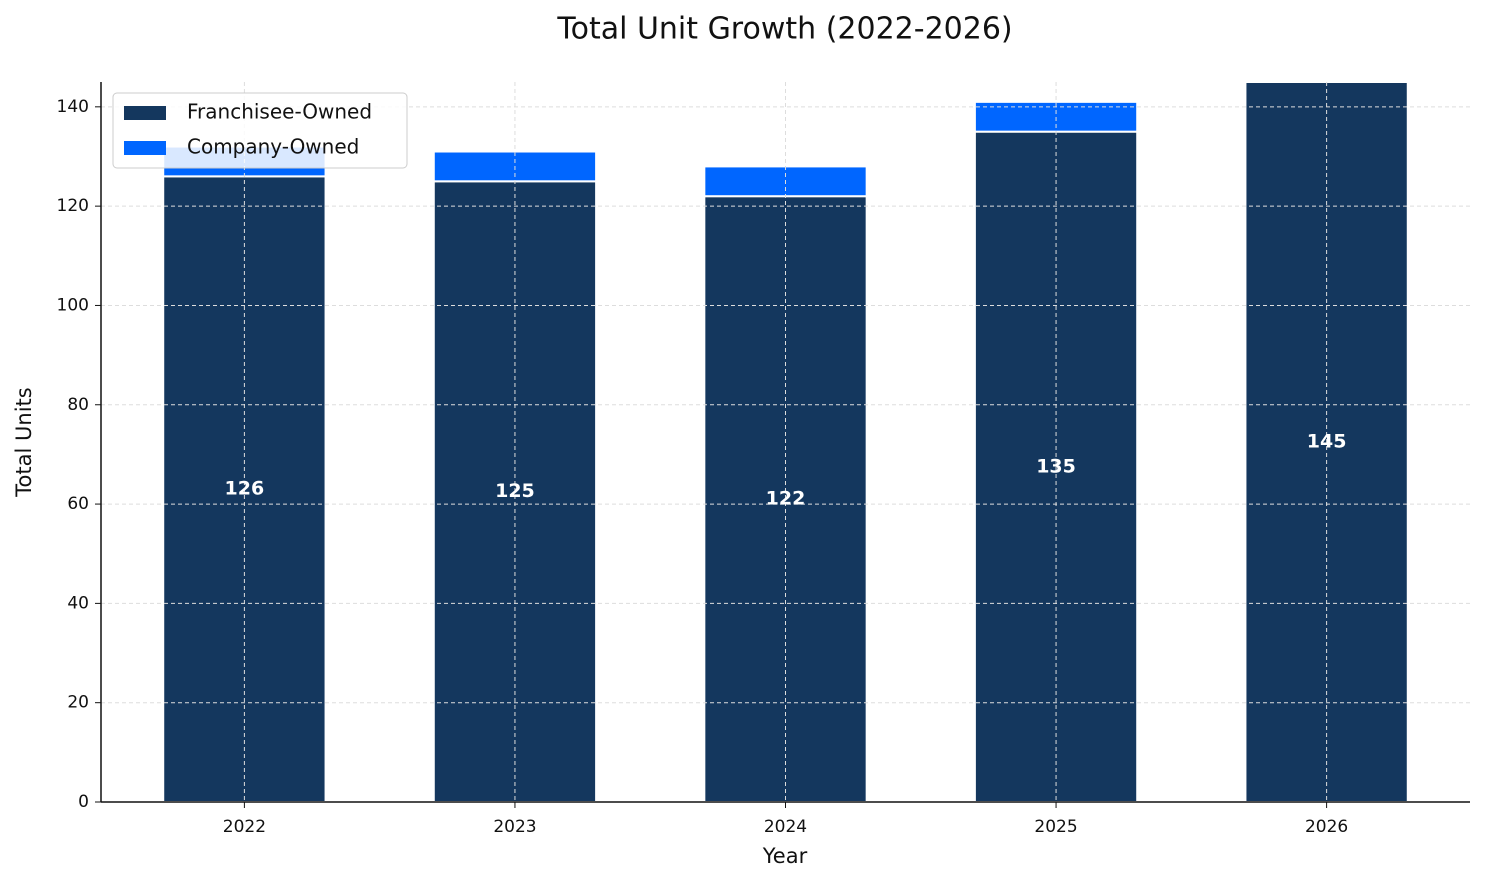  I want to click on chart-title: Total Unit Growth (2022-2026), so click(784, 29).